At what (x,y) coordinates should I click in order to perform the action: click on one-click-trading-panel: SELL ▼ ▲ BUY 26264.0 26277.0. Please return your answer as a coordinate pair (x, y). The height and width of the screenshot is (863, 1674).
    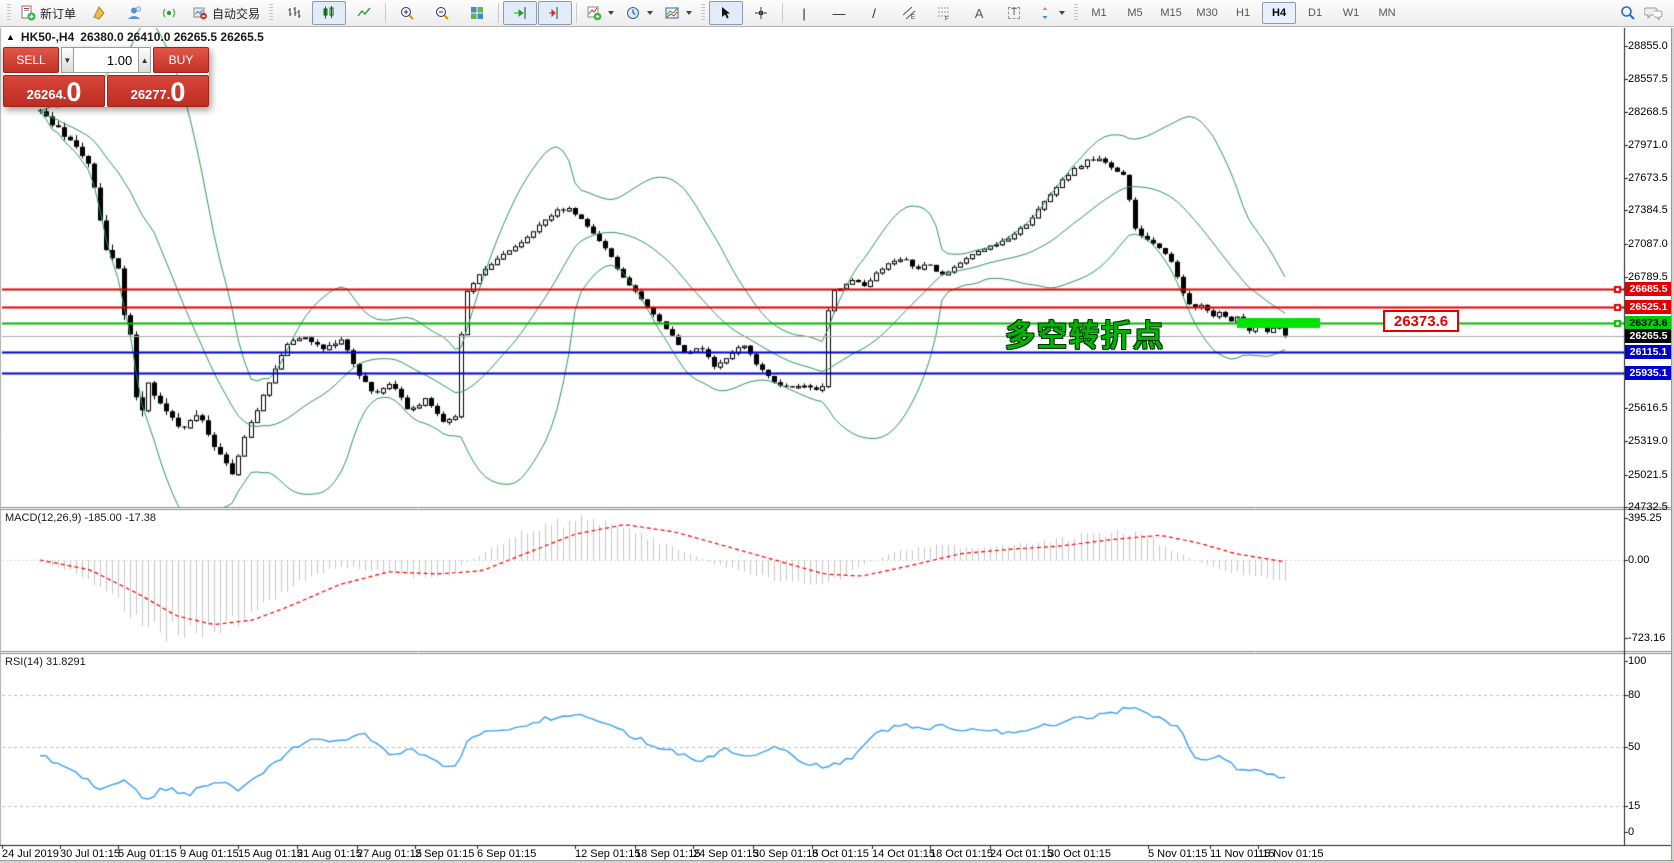
    Looking at the image, I should click on (106, 77).